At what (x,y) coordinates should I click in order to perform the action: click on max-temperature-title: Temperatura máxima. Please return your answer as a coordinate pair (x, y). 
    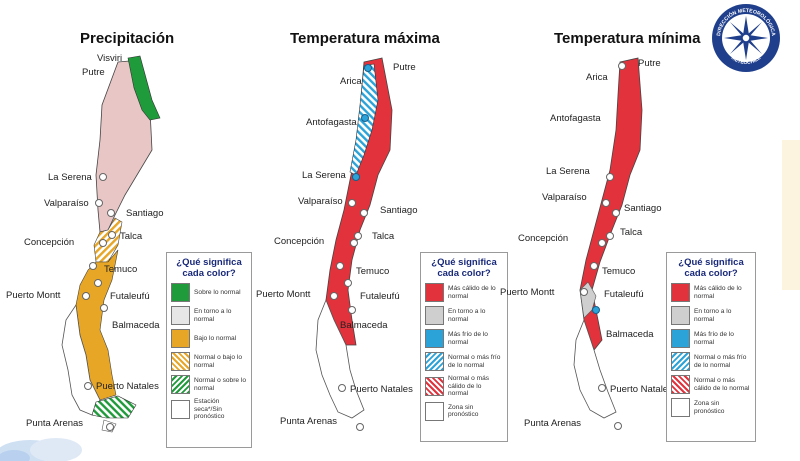
    Looking at the image, I should click on (365, 38).